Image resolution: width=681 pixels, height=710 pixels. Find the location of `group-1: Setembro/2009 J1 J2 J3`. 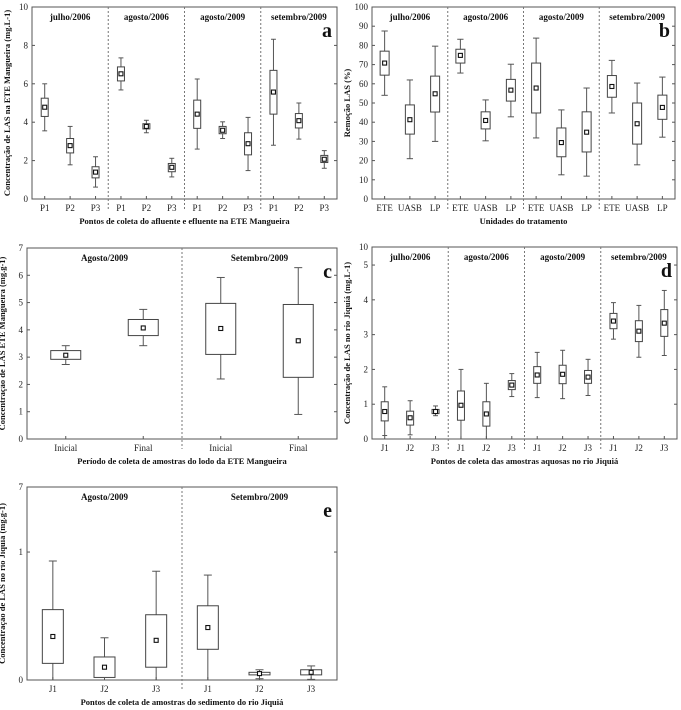

group-1: Setembro/2009 J1 J2 J3 is located at coordinates (252, 590).